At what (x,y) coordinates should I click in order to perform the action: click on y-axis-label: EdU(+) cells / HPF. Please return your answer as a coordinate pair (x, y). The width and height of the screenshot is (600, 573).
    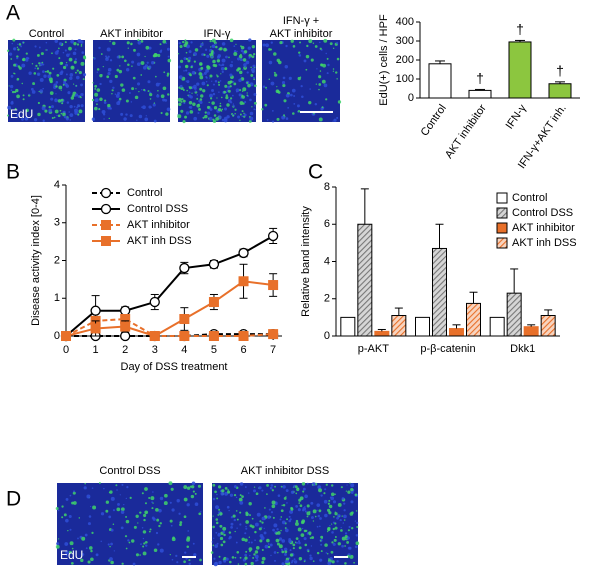
    Looking at the image, I should click on (384, 60).